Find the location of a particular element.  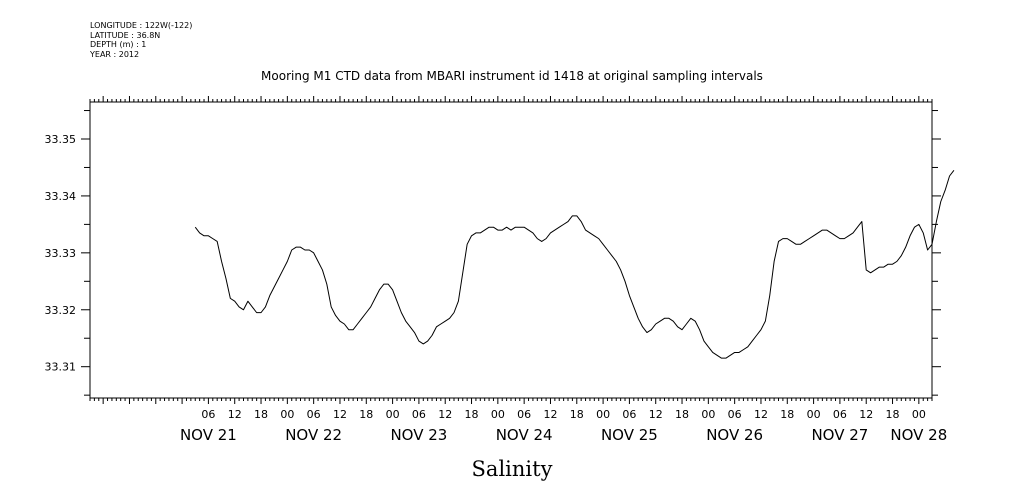

x-day-label: NOV 25 is located at coordinates (629, 435).